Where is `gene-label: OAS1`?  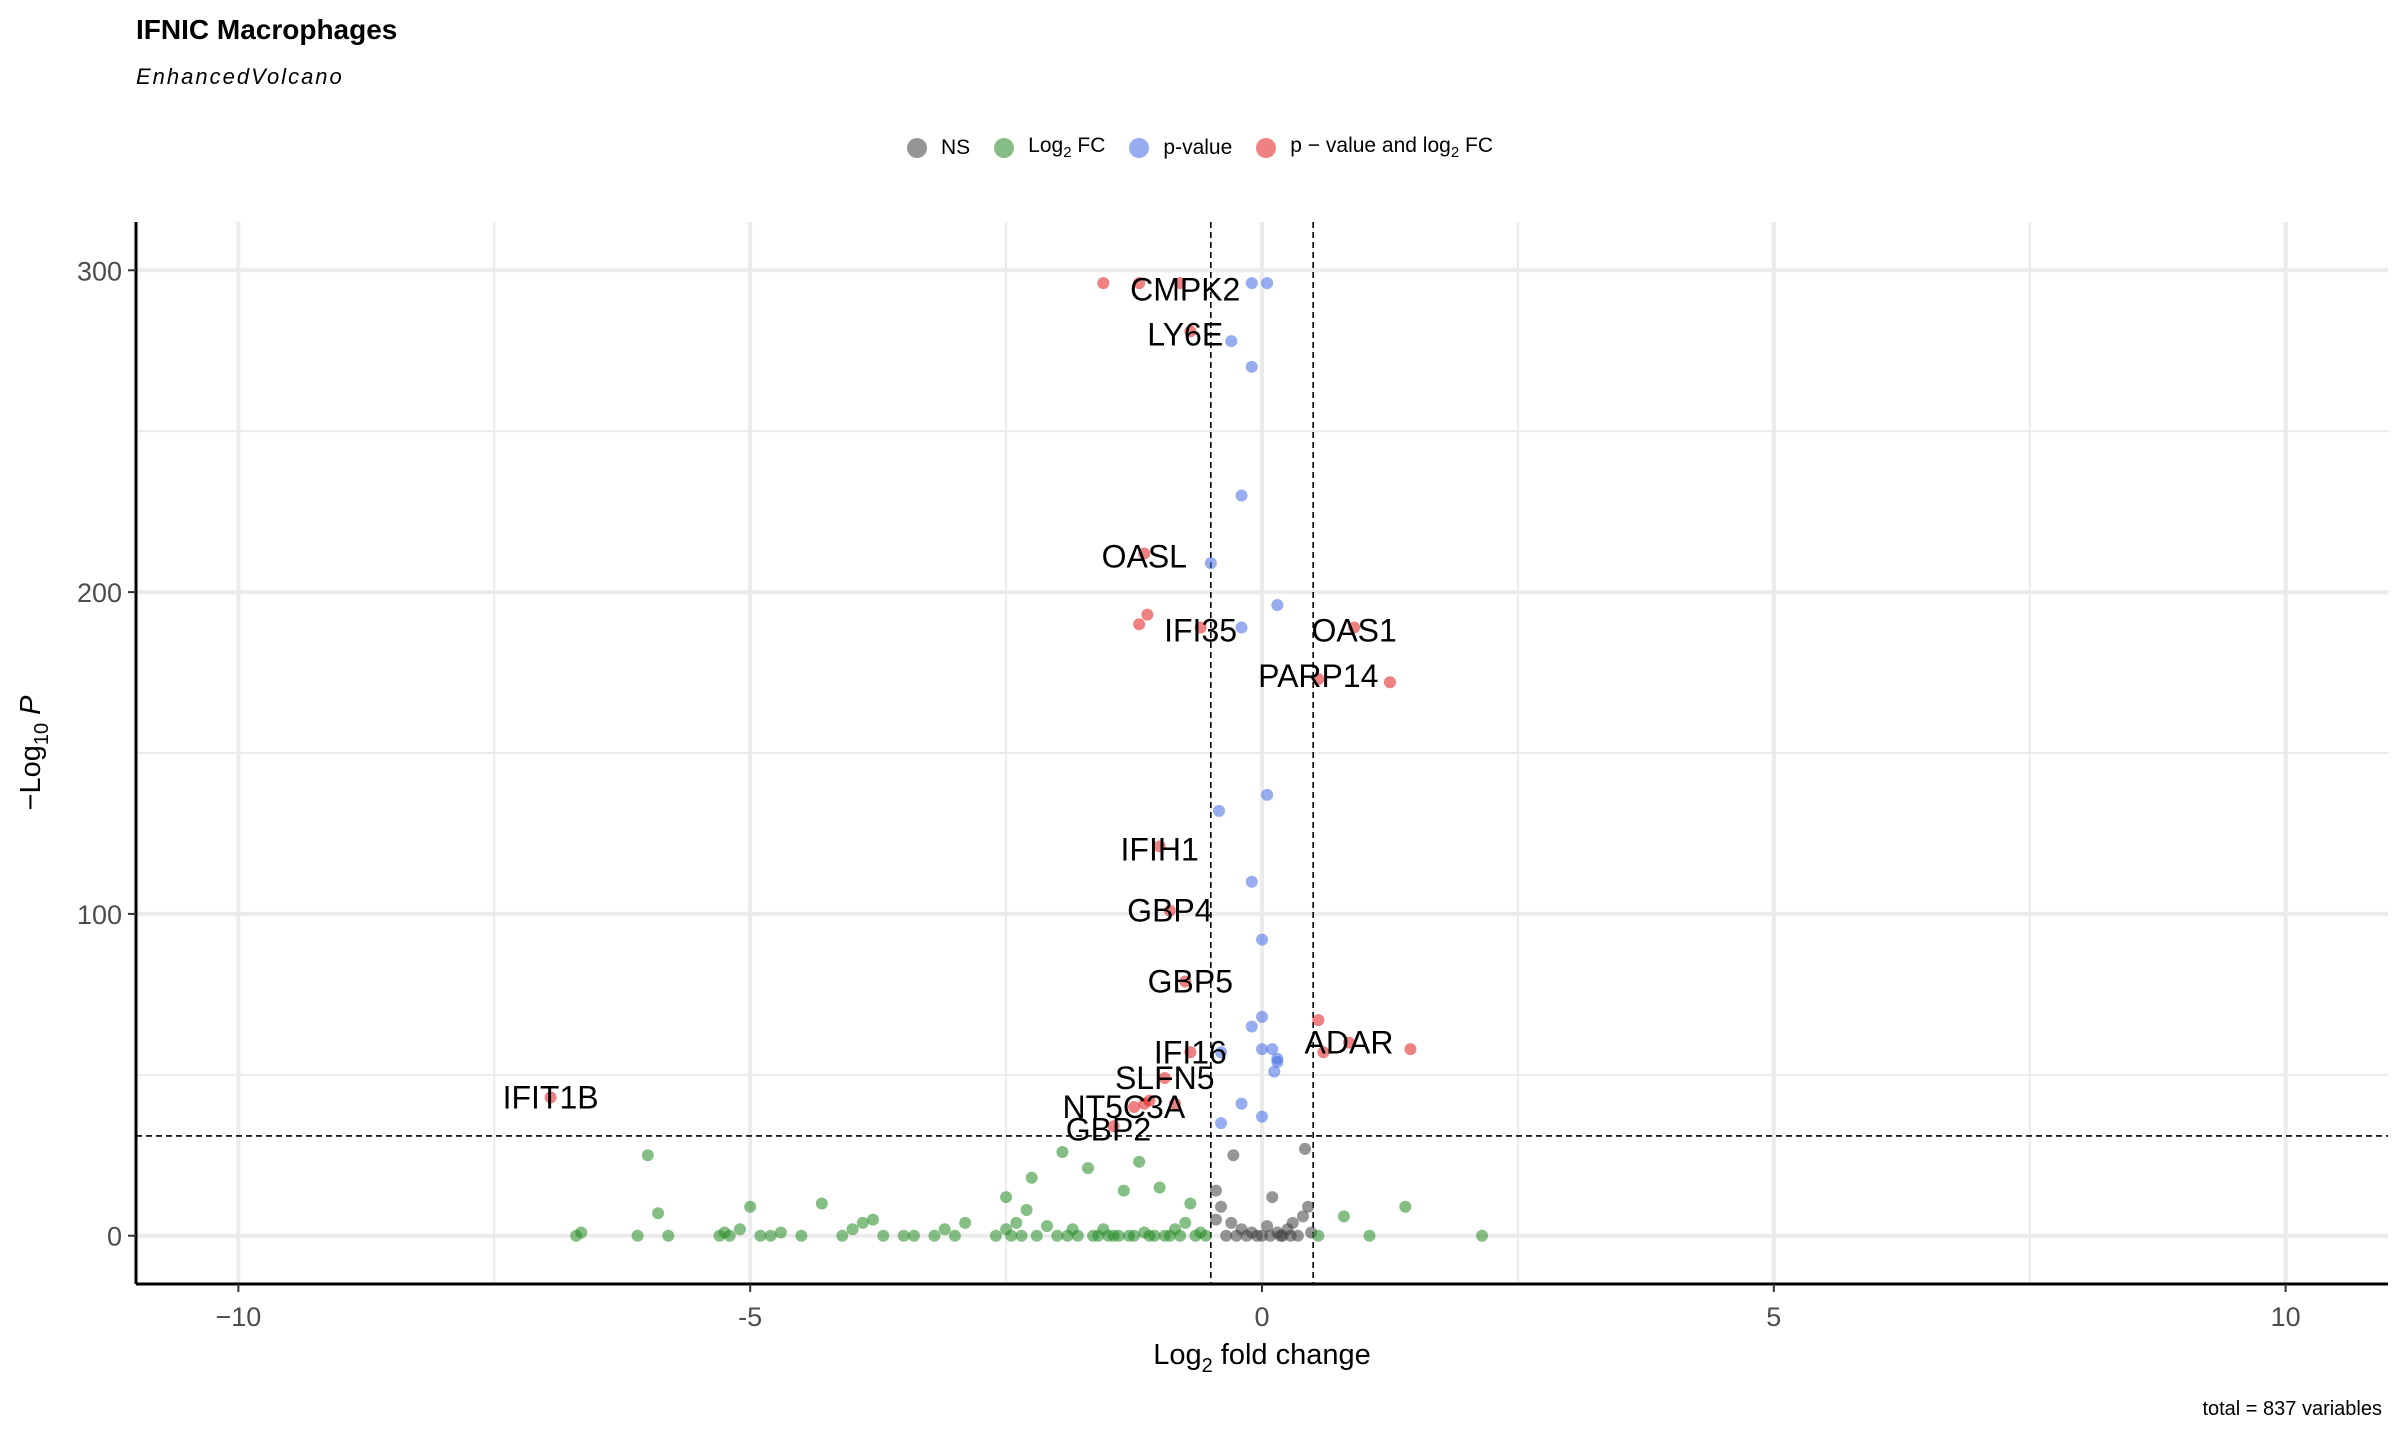 gene-label: OAS1 is located at coordinates (1353, 631).